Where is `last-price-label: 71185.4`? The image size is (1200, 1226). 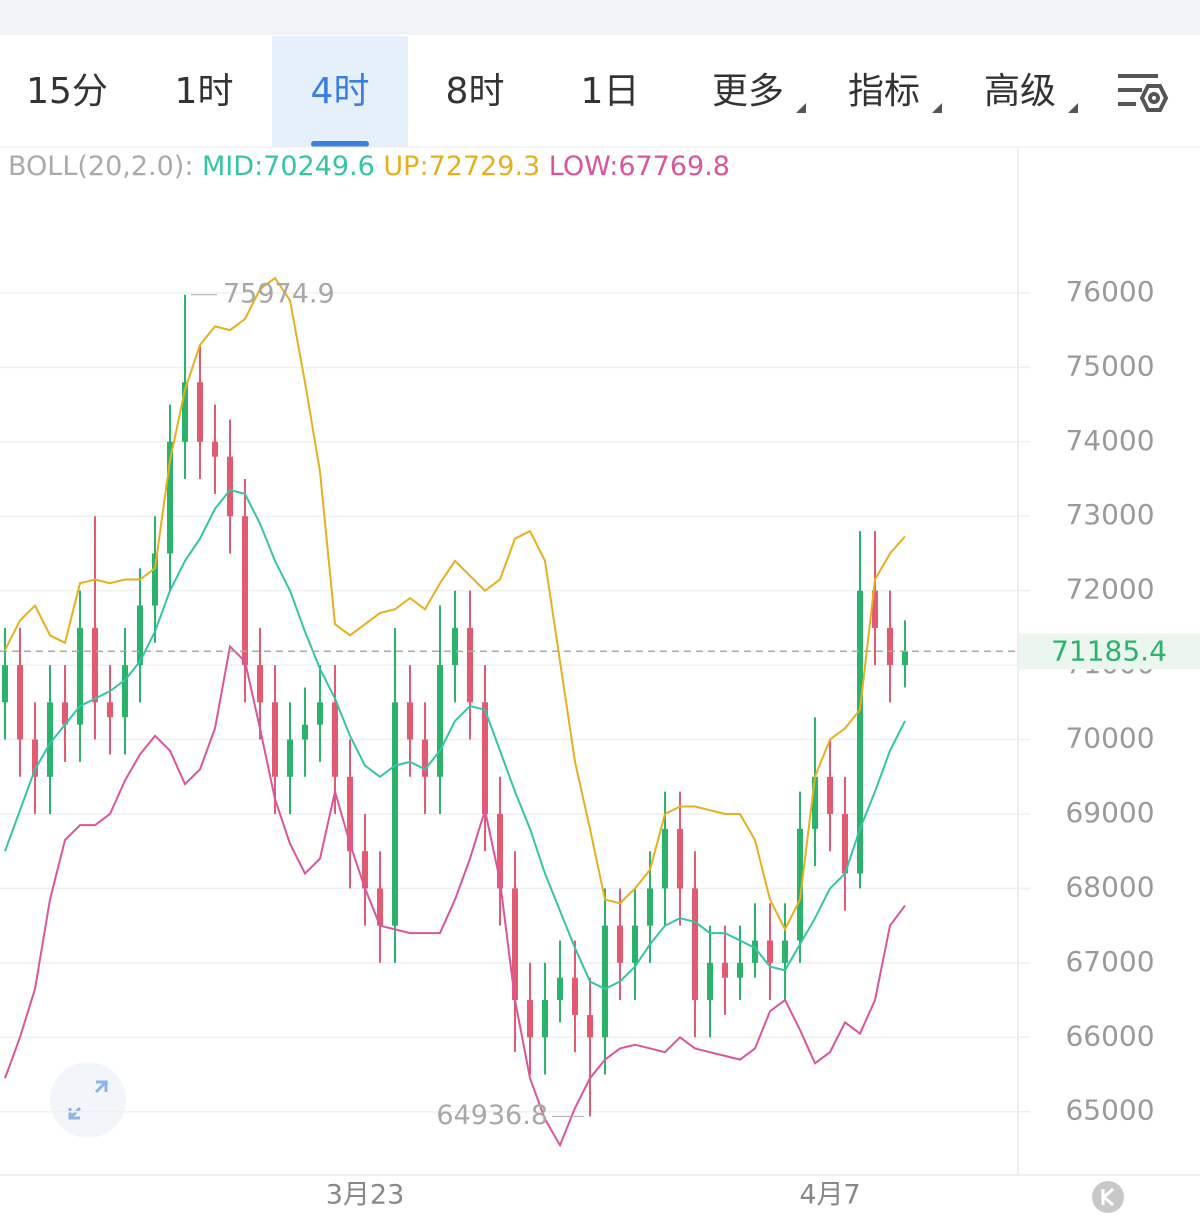
last-price-label: 71185.4 is located at coordinates (1109, 650).